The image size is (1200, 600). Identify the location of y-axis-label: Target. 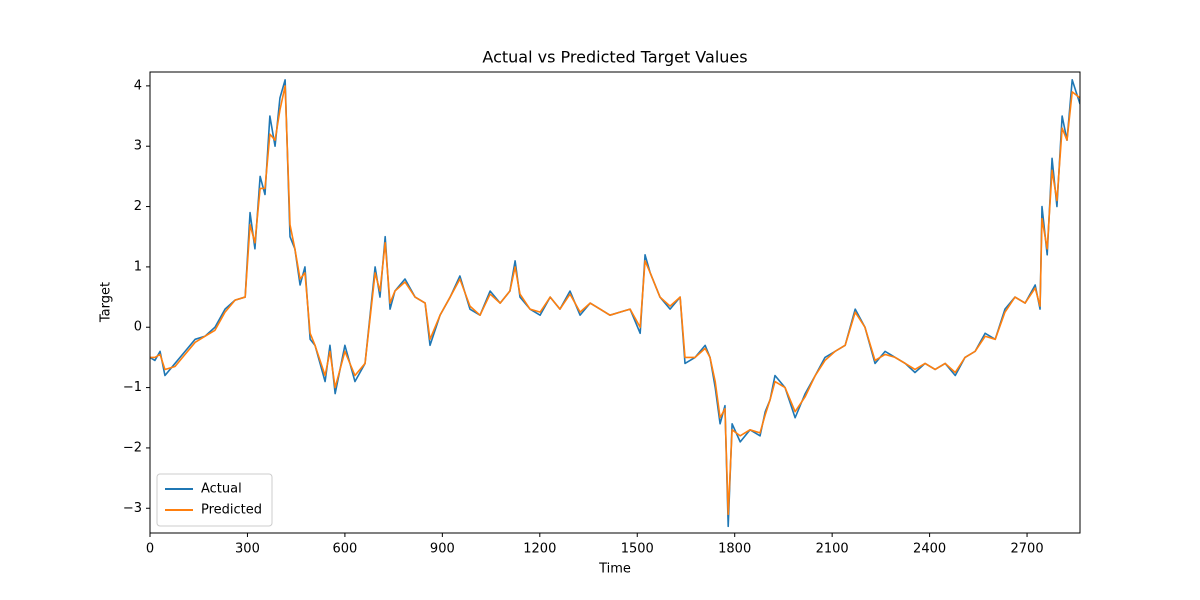
(106, 302).